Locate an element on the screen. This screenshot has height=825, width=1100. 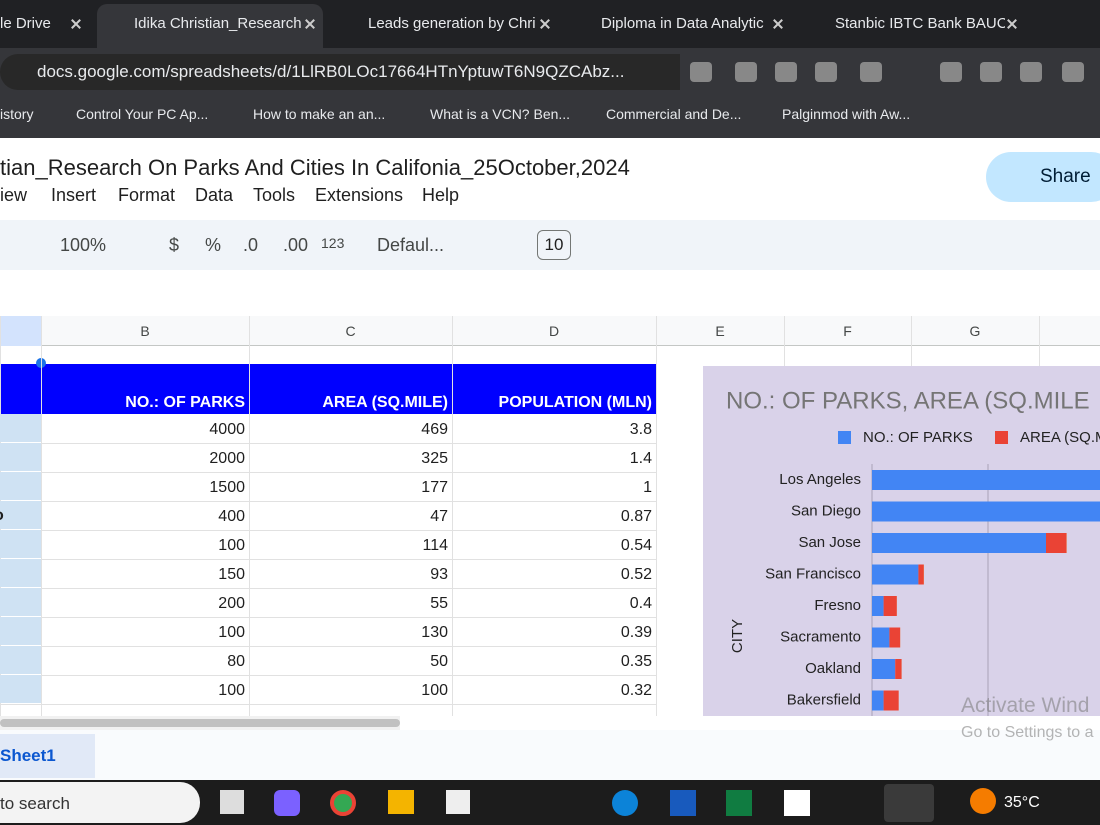
menu-item: Insert is located at coordinates (74, 195).